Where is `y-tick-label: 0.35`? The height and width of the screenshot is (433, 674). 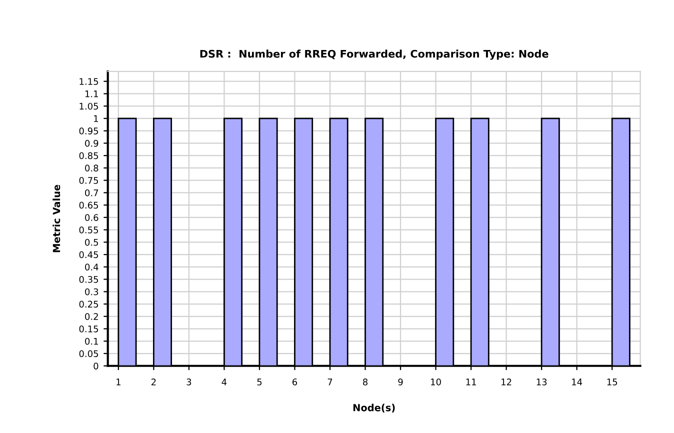
y-tick-label: 0.35 is located at coordinates (88, 279).